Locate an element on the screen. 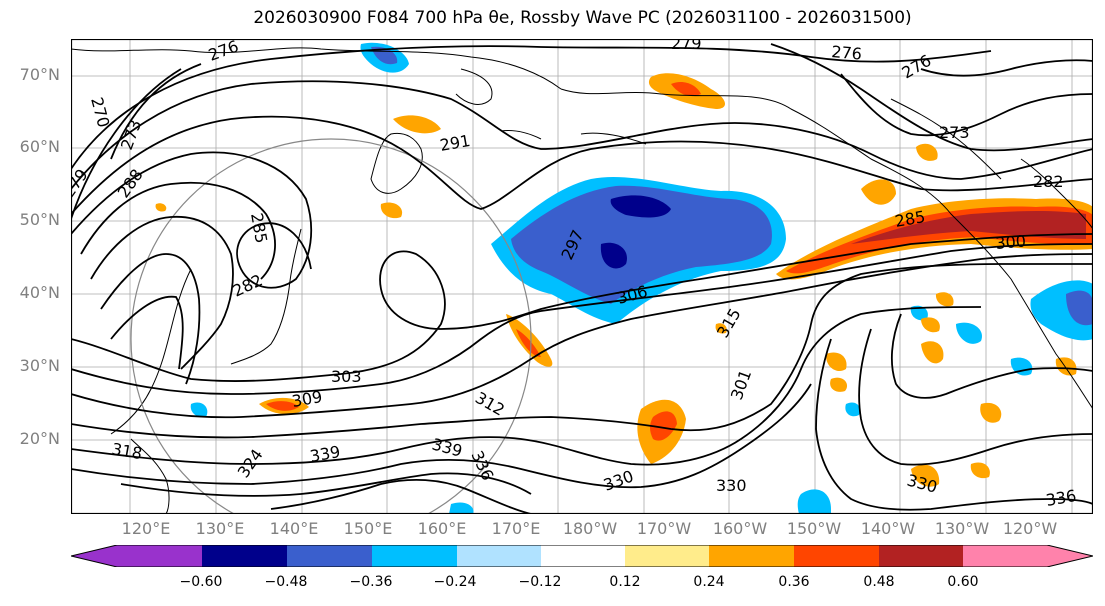 The width and height of the screenshot is (1105, 606). colorbar-tick: −0.36 is located at coordinates (371, 582).